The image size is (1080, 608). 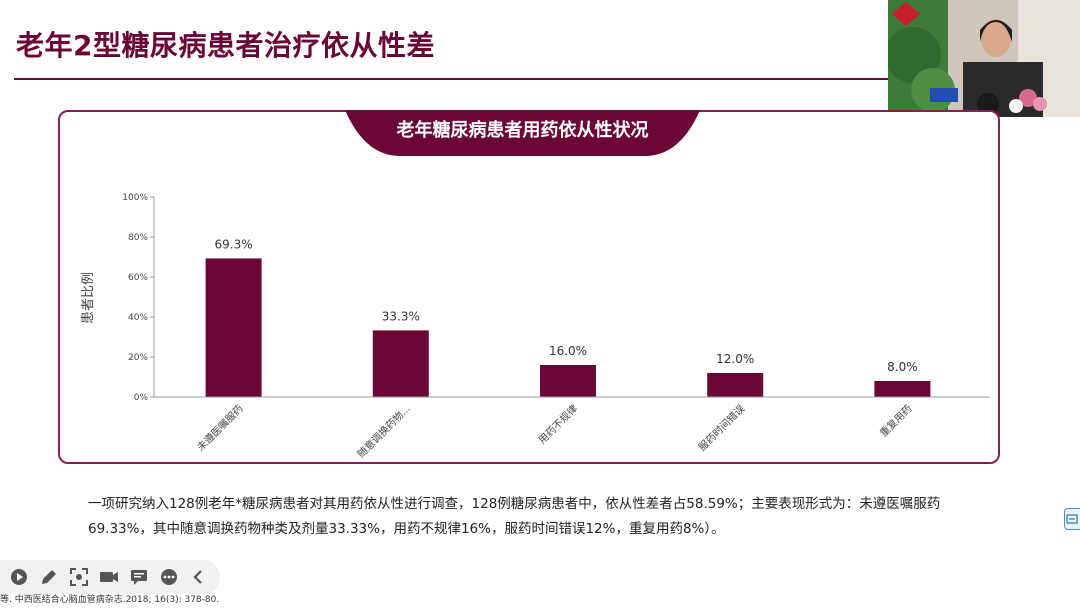 I want to click on pen-icon, so click(x=49, y=577).